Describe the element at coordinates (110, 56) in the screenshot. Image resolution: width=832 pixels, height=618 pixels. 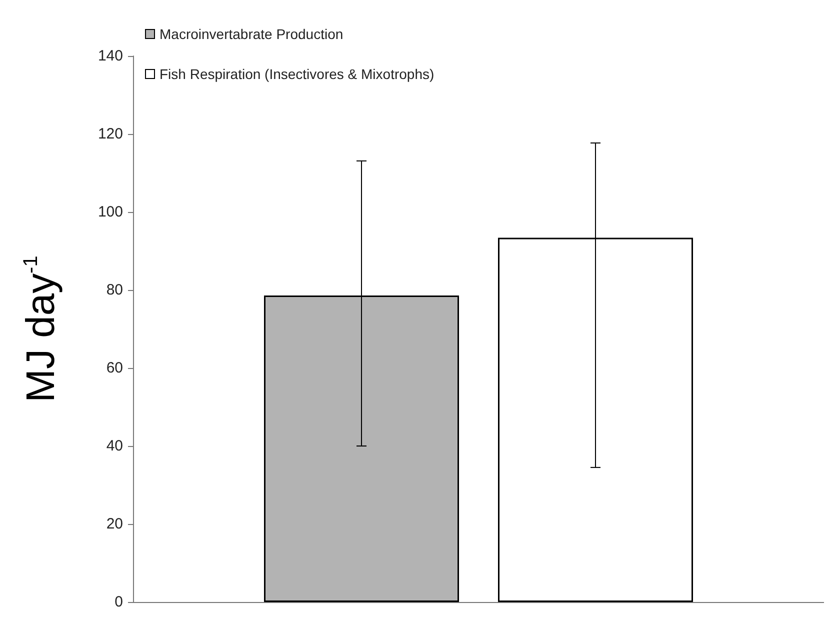
I see `y-tick-label: 140` at that location.